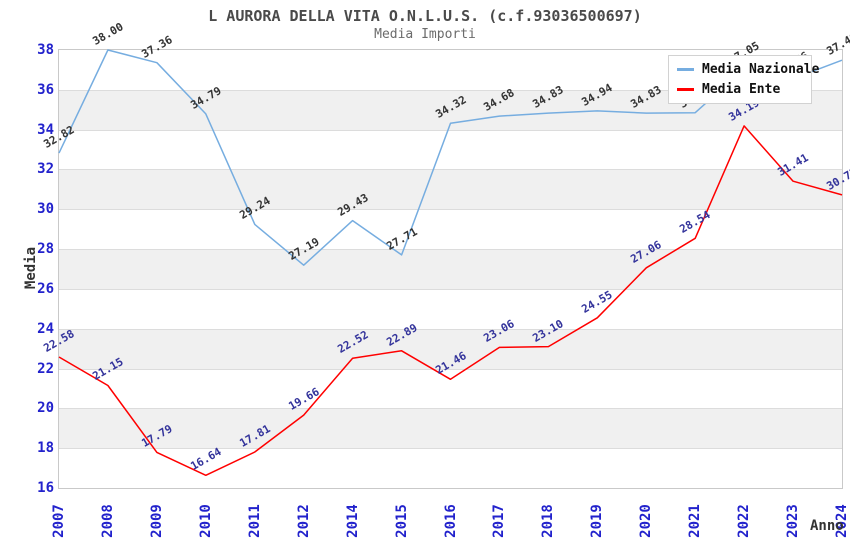  What do you see at coordinates (255, 208) in the screenshot?
I see `data-point-label: 29.24` at bounding box center [255, 208].